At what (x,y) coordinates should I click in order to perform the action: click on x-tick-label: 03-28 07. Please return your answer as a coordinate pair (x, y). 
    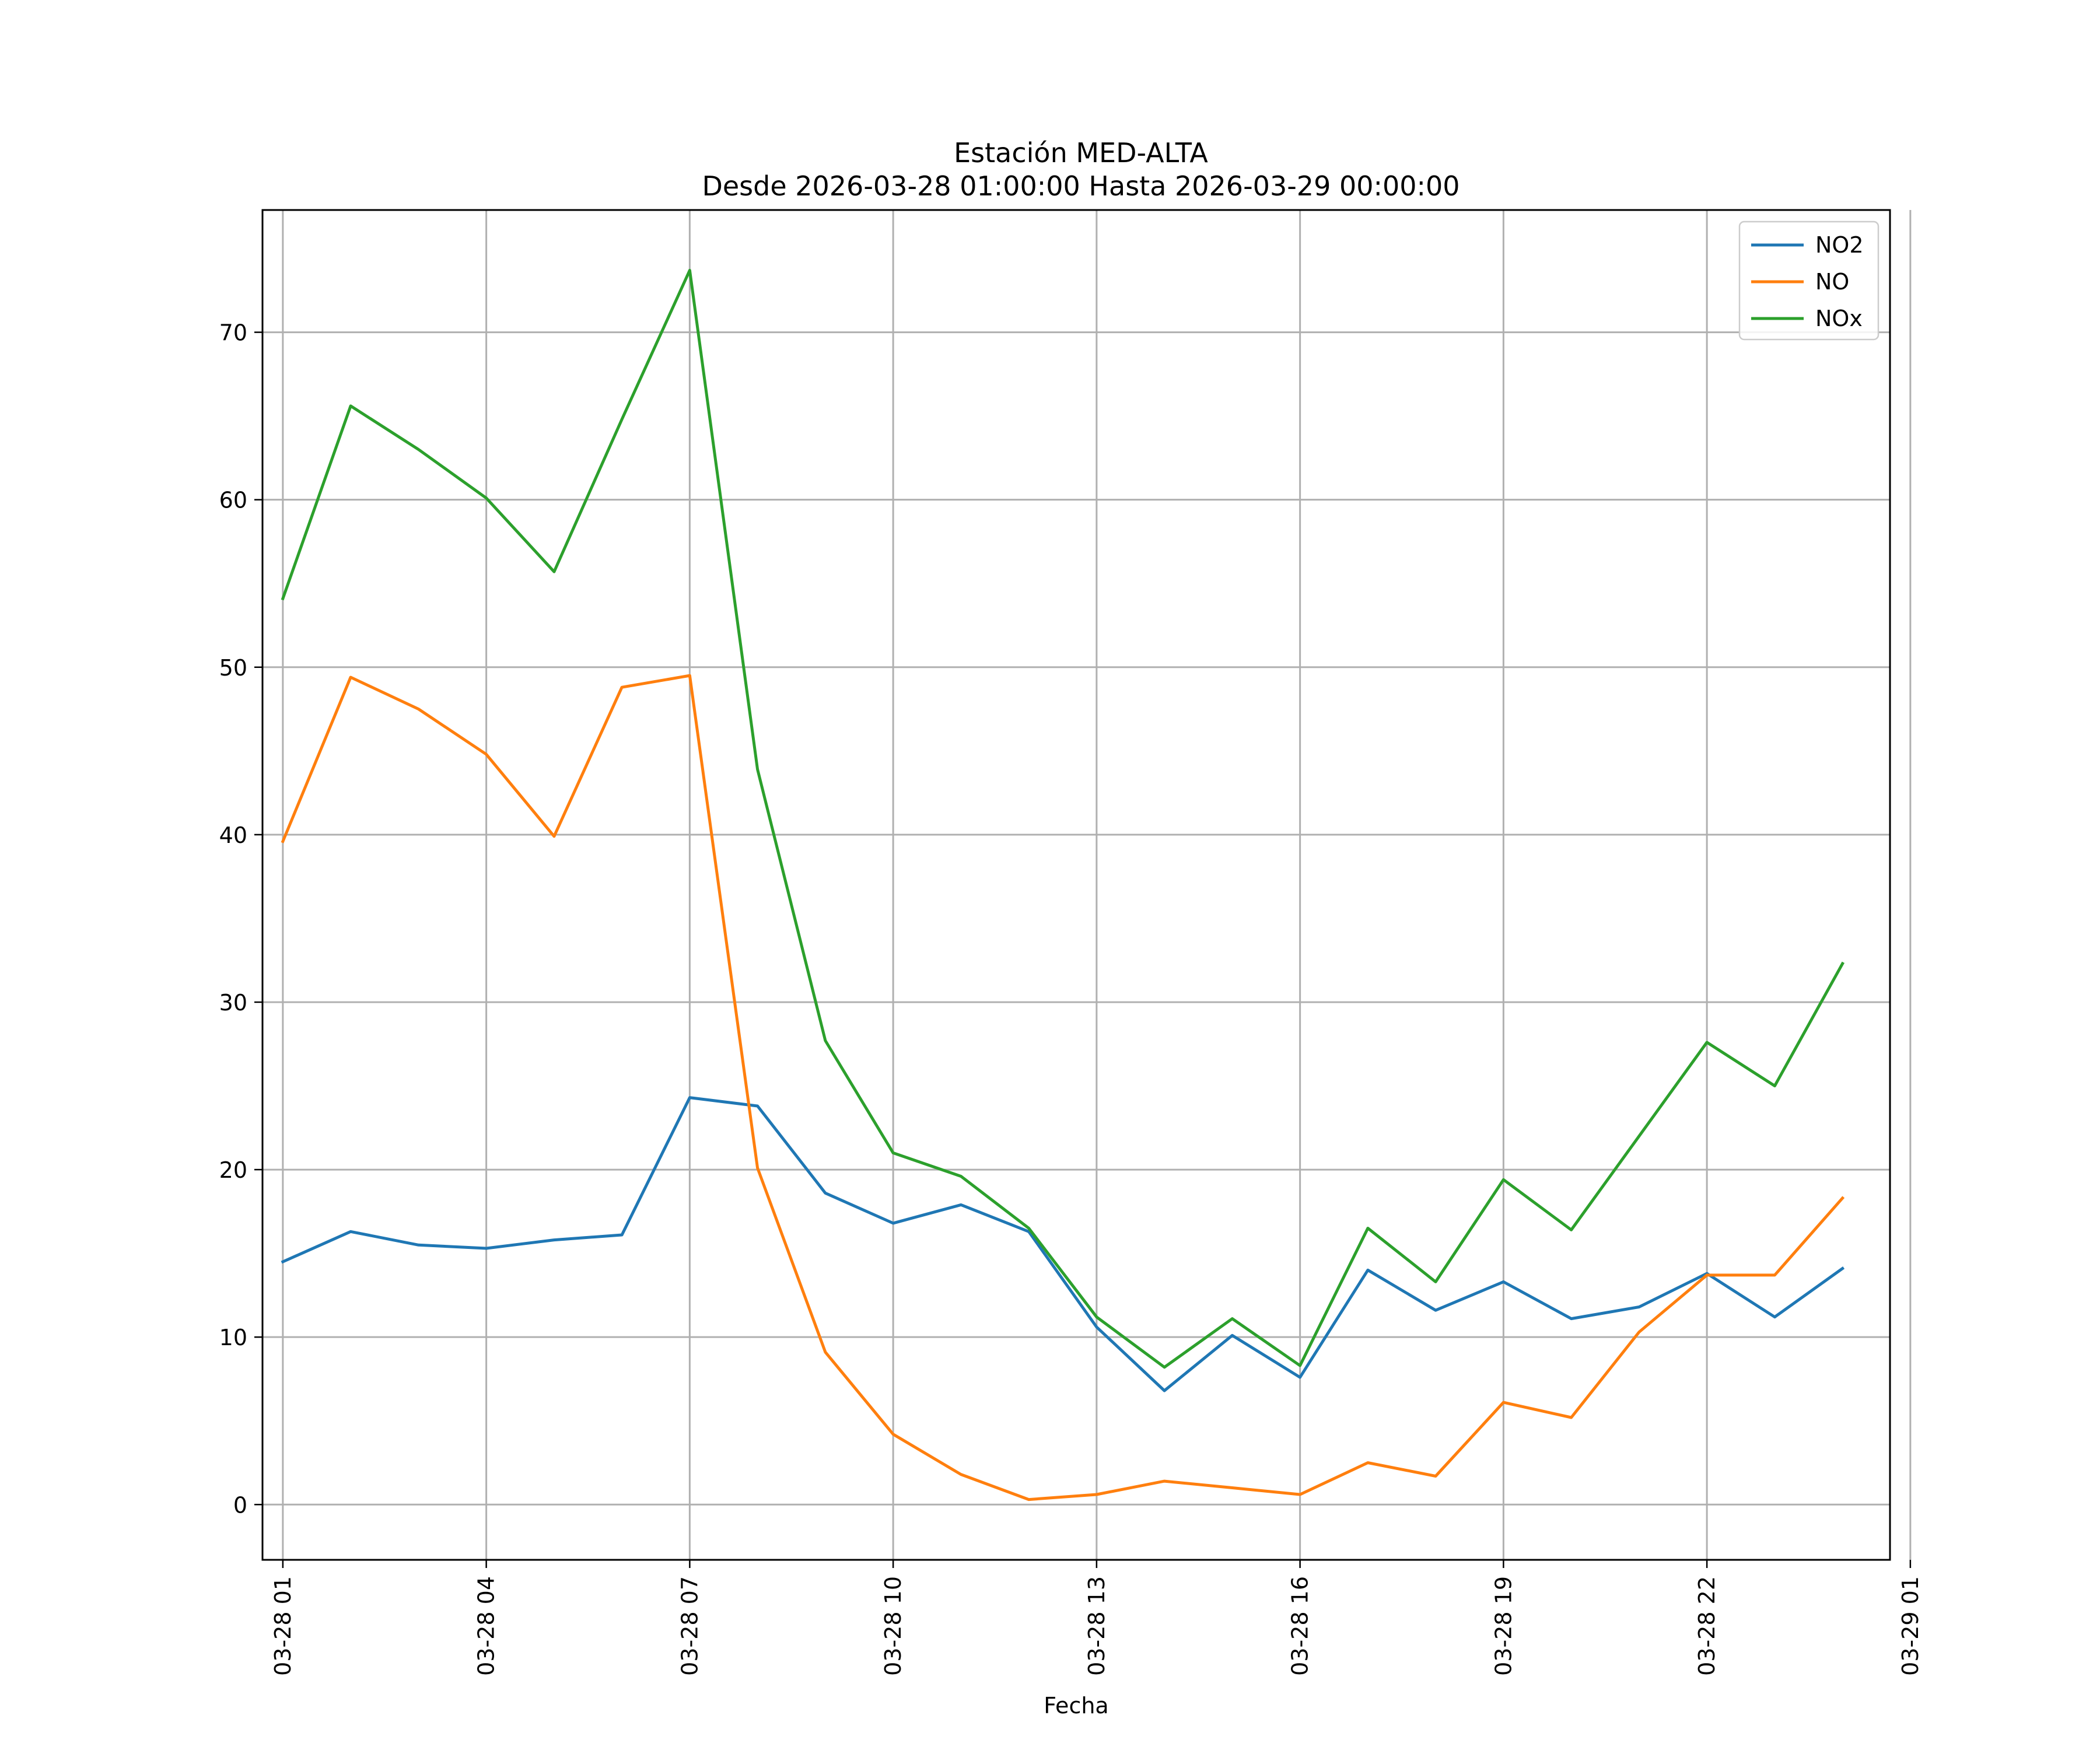
    Looking at the image, I should click on (689, 1626).